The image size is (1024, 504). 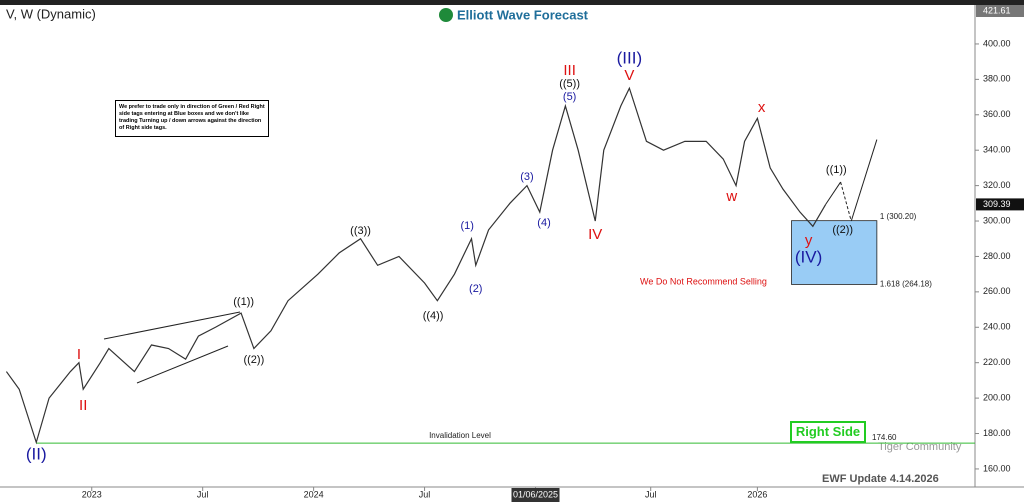 I want to click on y-tick-label: 300.00, so click(x=997, y=220).